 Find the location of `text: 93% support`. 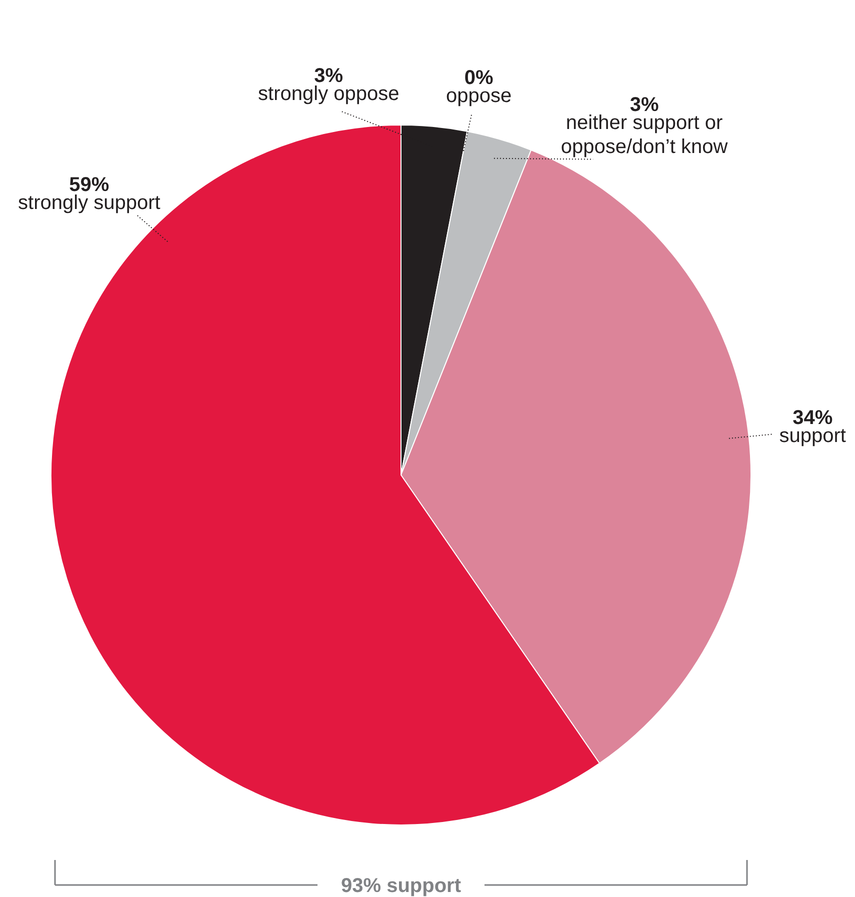

text: 93% support is located at coordinates (401, 886).